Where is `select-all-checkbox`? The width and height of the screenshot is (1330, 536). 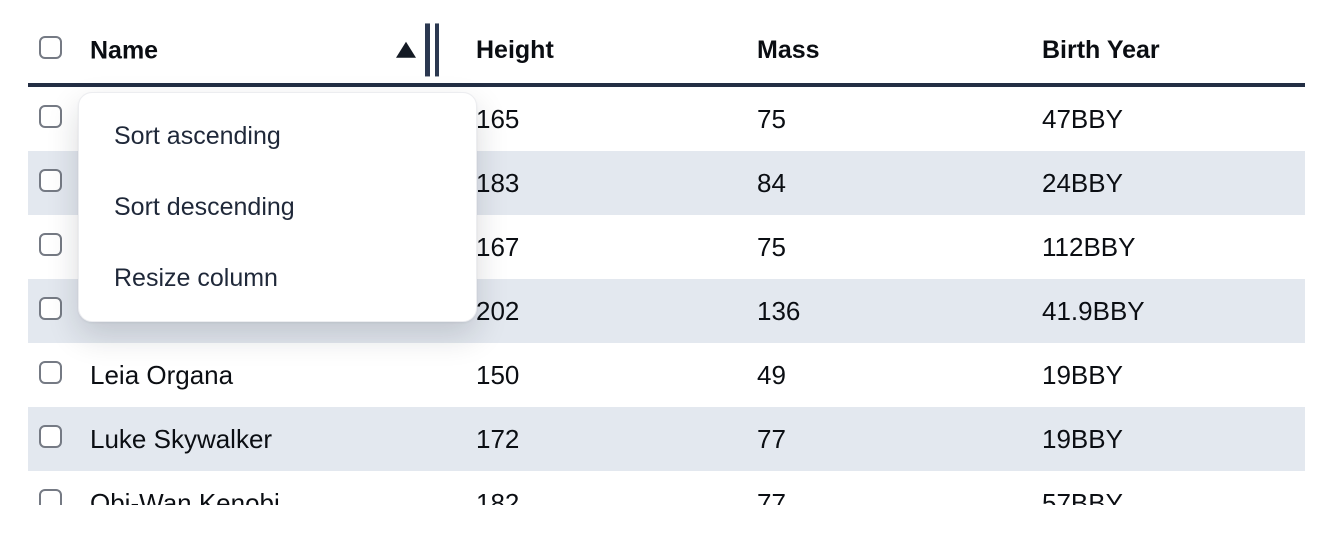 select-all-checkbox is located at coordinates (50, 47).